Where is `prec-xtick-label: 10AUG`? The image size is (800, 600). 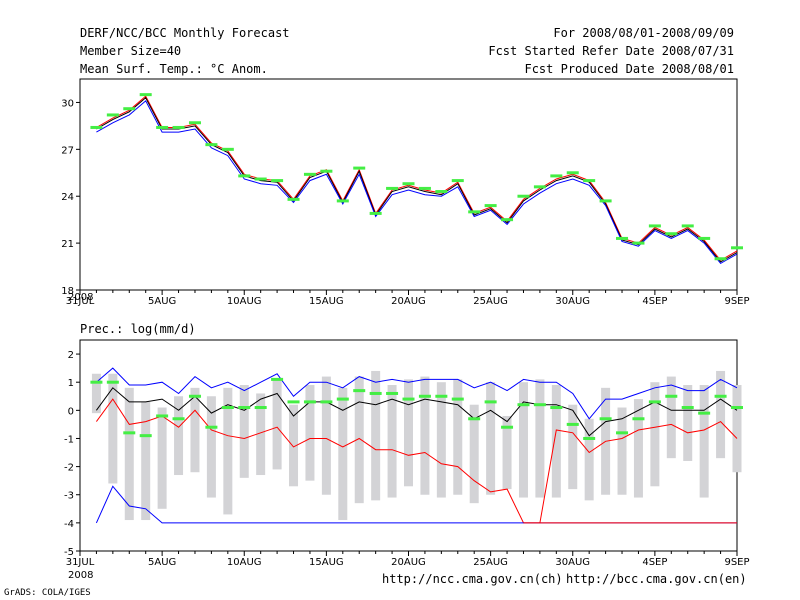
prec-xtick-label: 10AUG is located at coordinates (244, 562).